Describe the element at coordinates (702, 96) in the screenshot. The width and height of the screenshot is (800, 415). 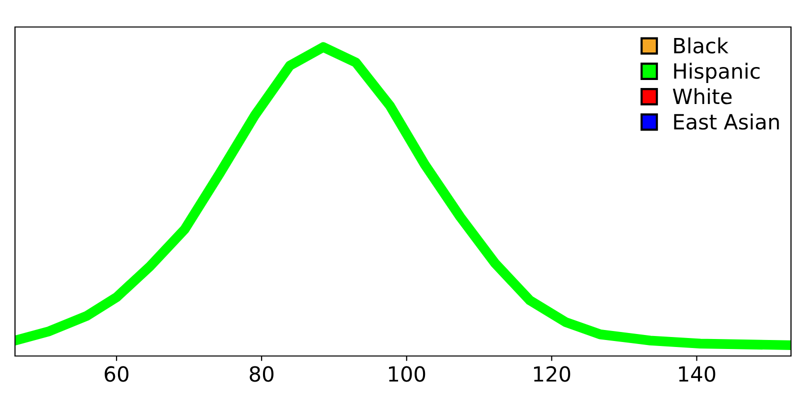
I see `legend-label: White` at that location.